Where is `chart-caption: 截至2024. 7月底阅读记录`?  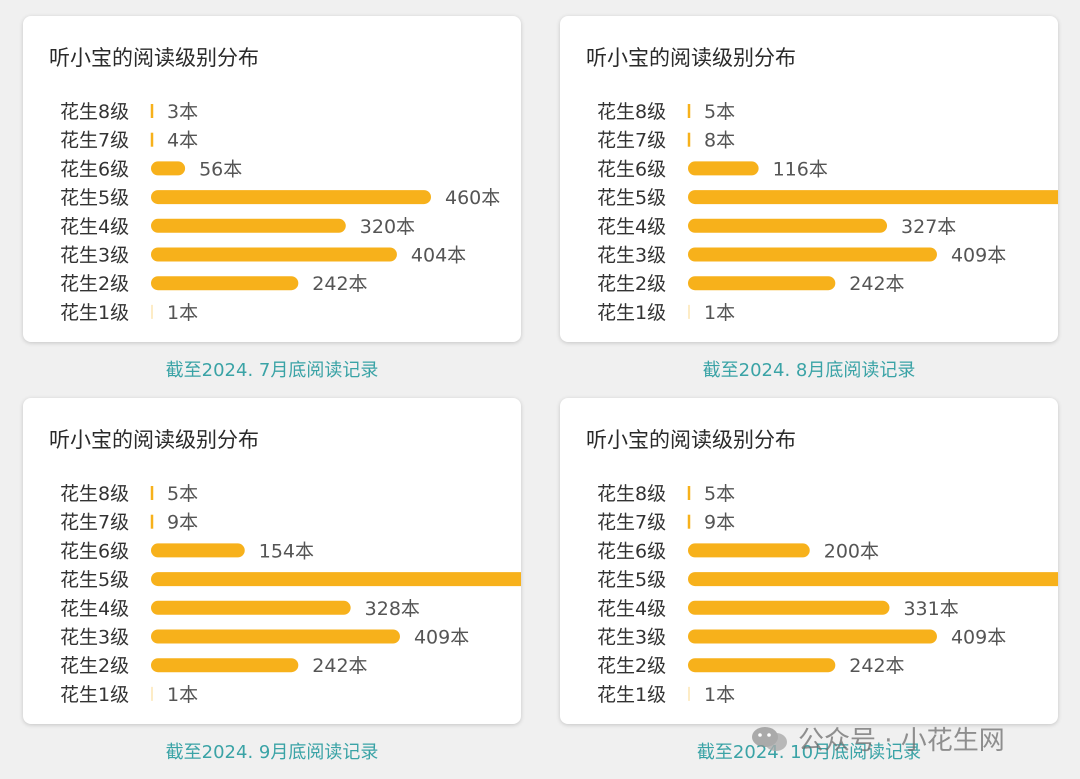
chart-caption: 截至2024. 7月底阅读记录 is located at coordinates (272, 370).